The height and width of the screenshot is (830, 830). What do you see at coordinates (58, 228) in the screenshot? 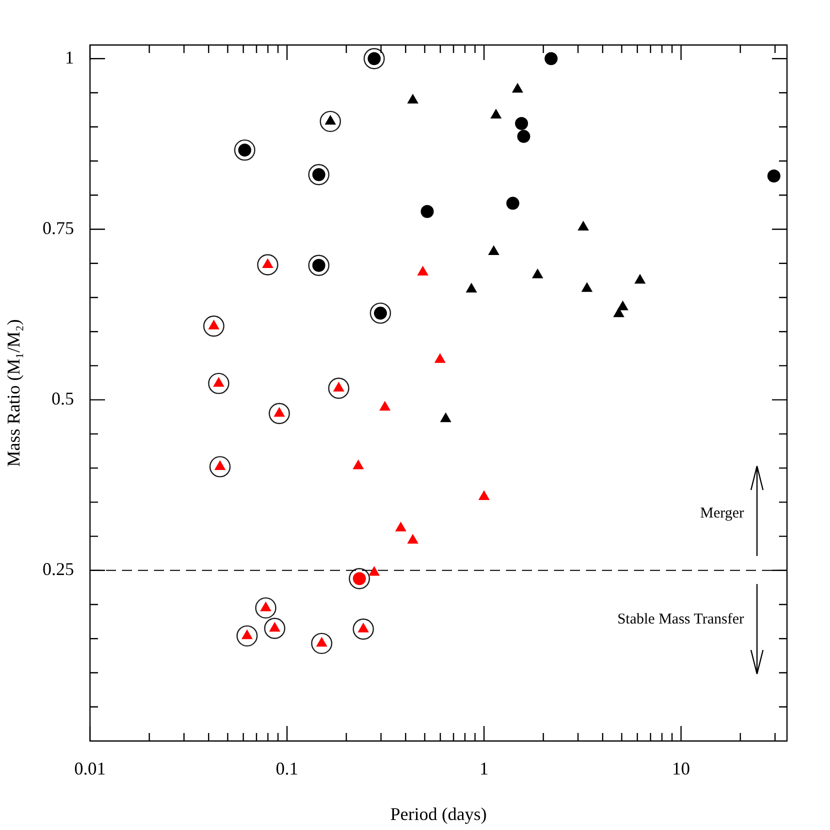
I see `y-tick-label: 0.75` at bounding box center [58, 228].